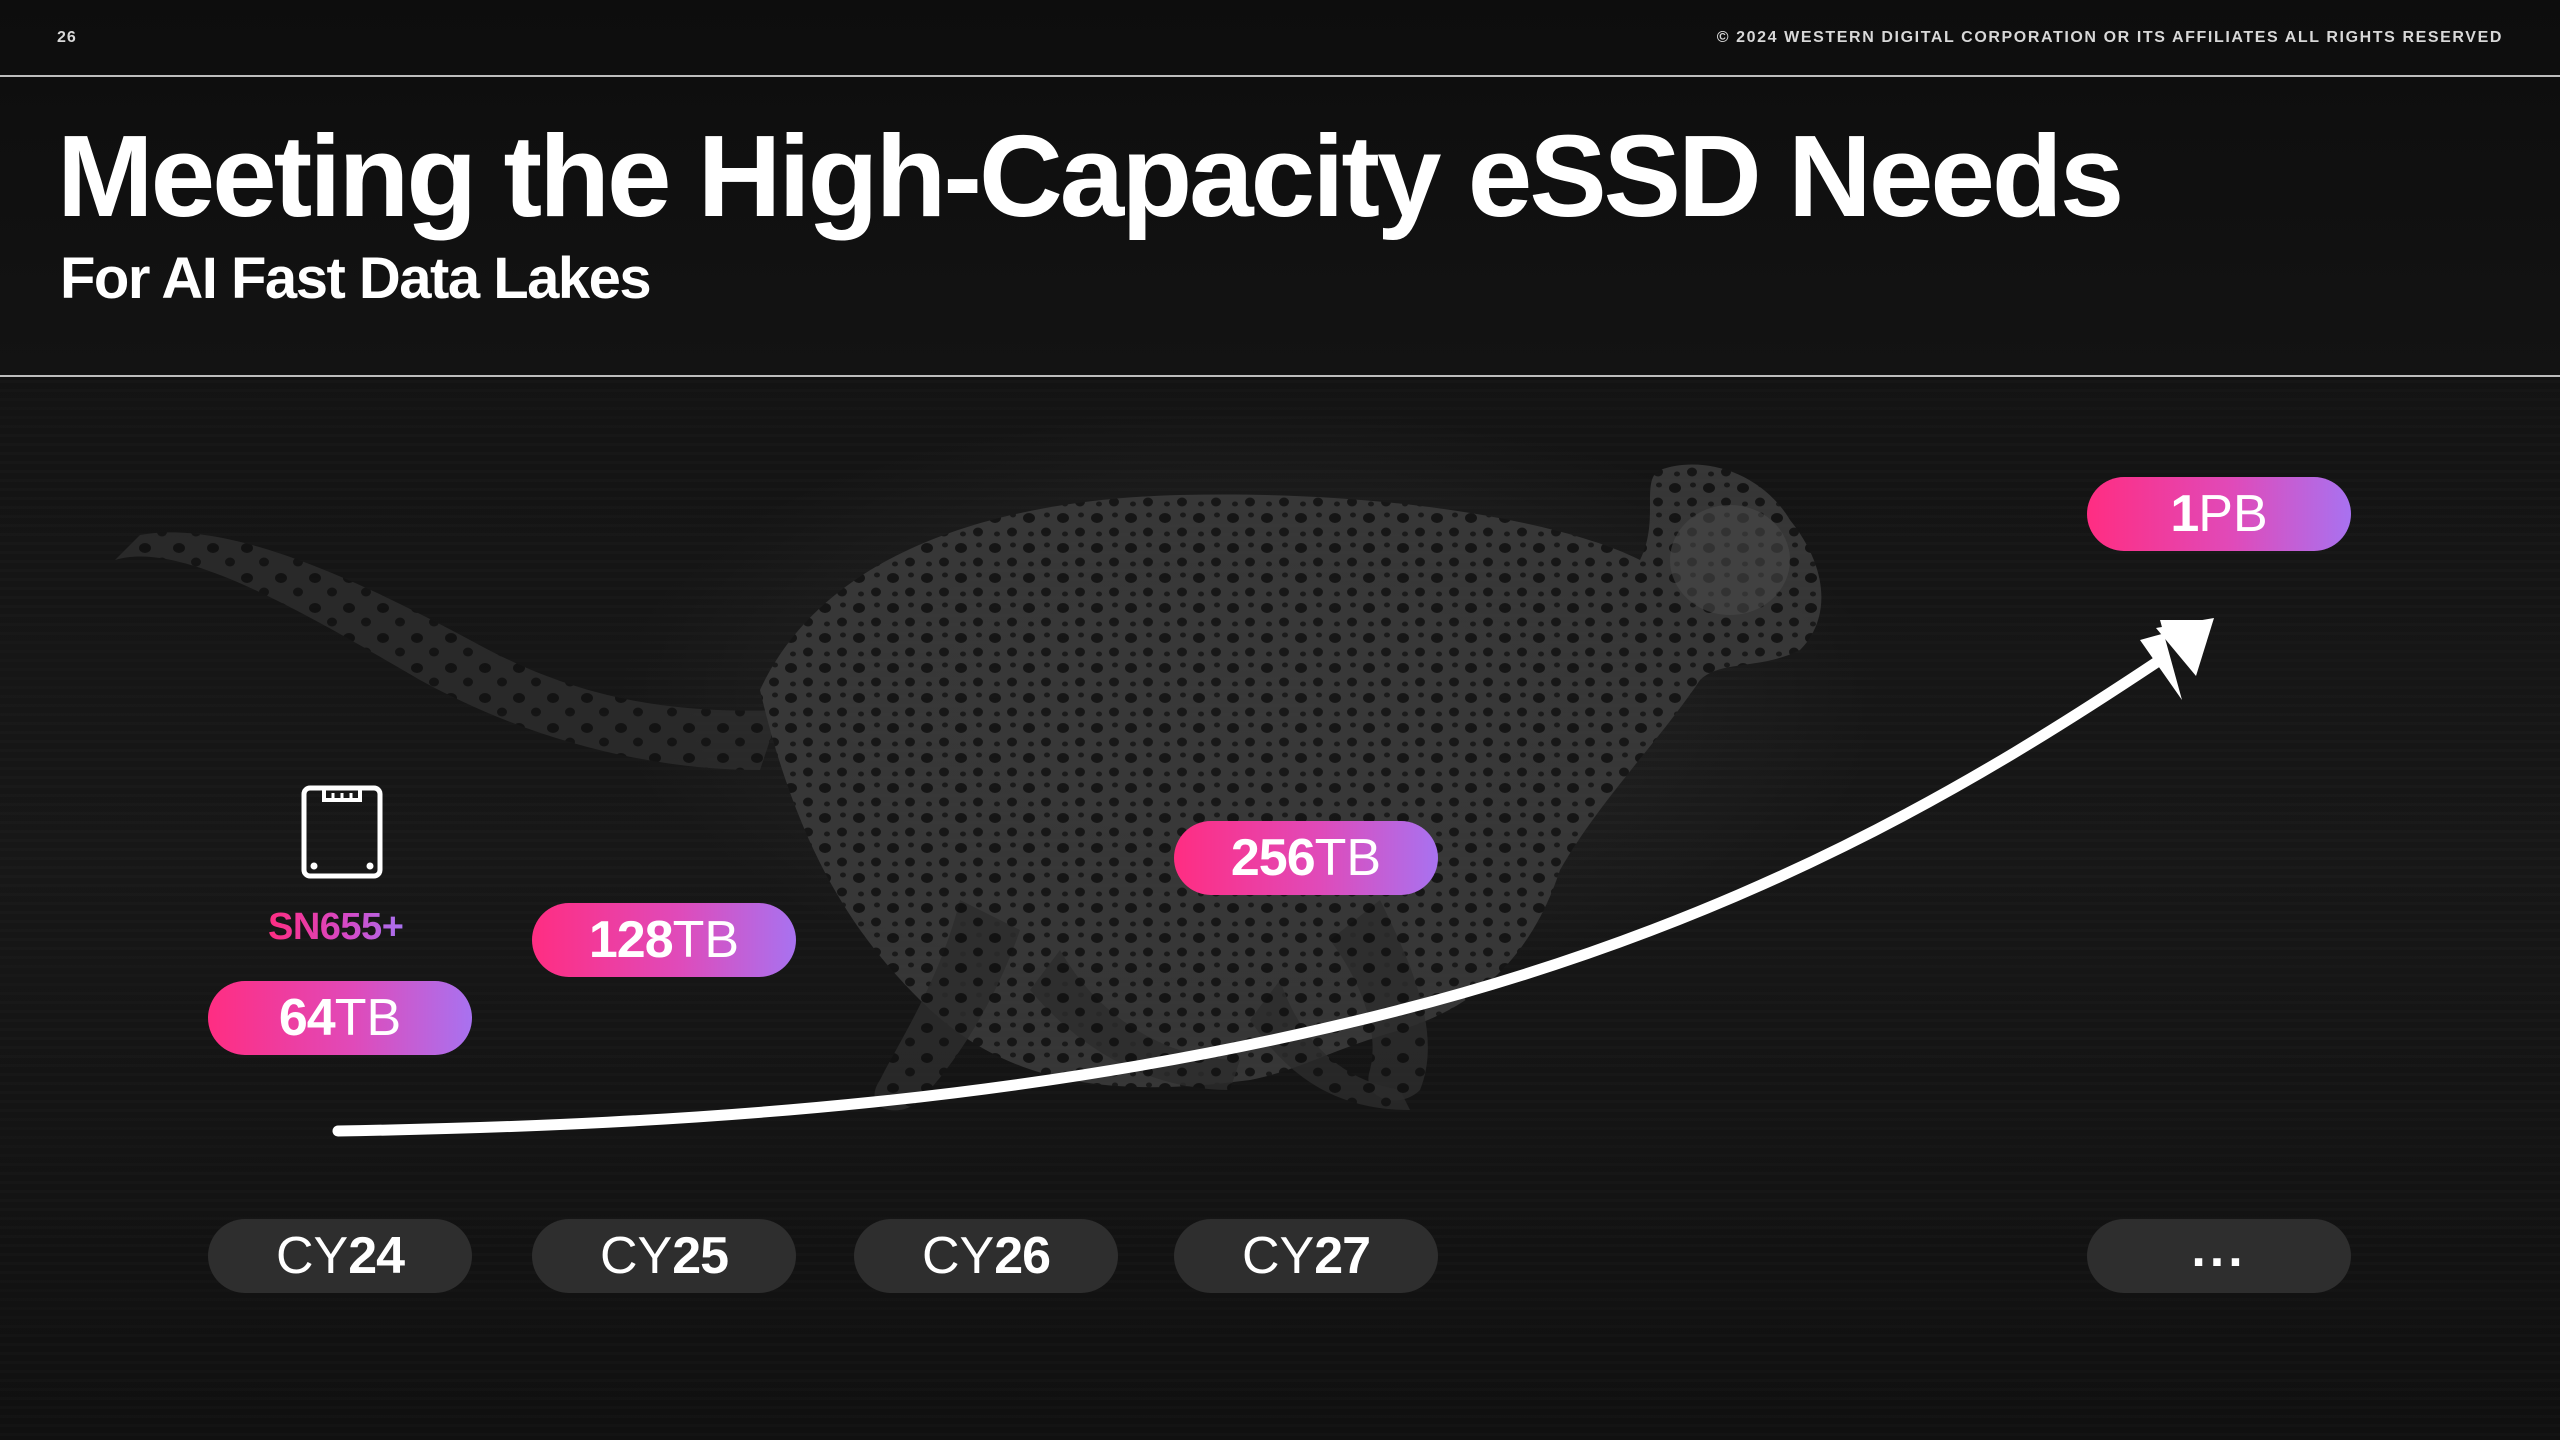  What do you see at coordinates (2184, 514) in the screenshot?
I see `capacity-value: 1` at bounding box center [2184, 514].